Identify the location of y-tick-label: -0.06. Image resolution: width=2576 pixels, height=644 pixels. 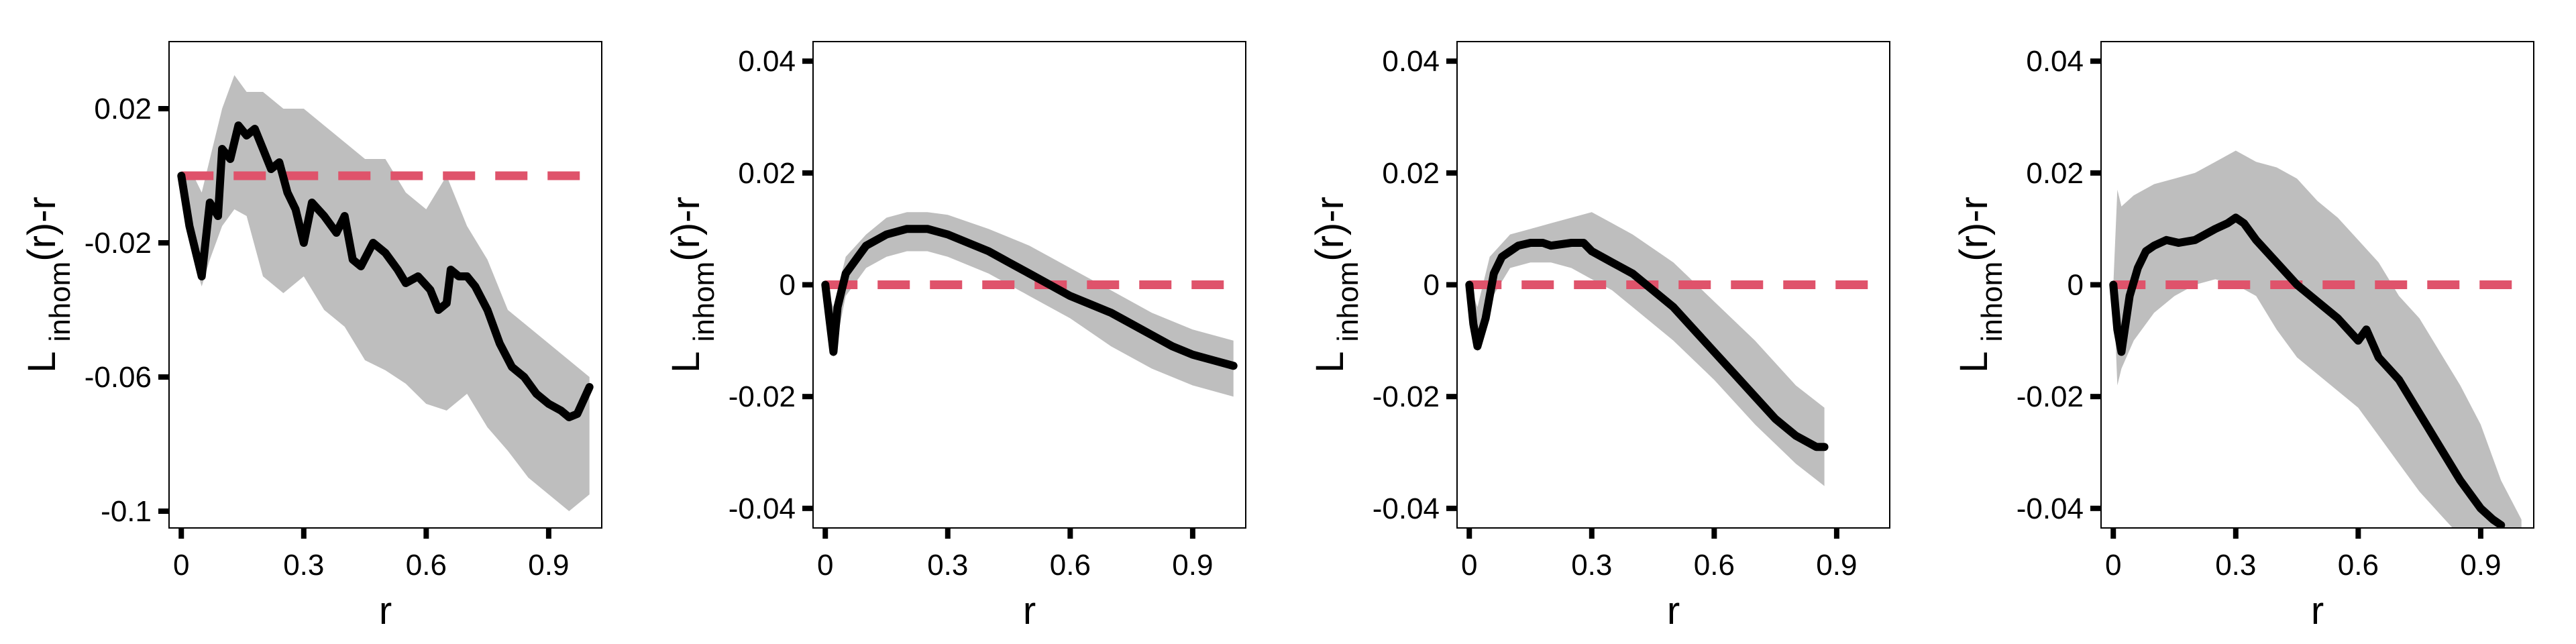
(118, 377).